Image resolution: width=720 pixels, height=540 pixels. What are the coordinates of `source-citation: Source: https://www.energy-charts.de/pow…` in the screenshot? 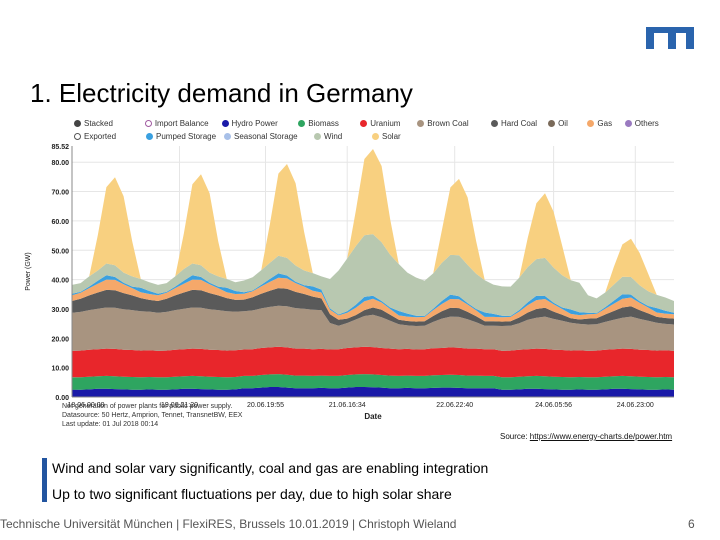 It's located at (586, 436).